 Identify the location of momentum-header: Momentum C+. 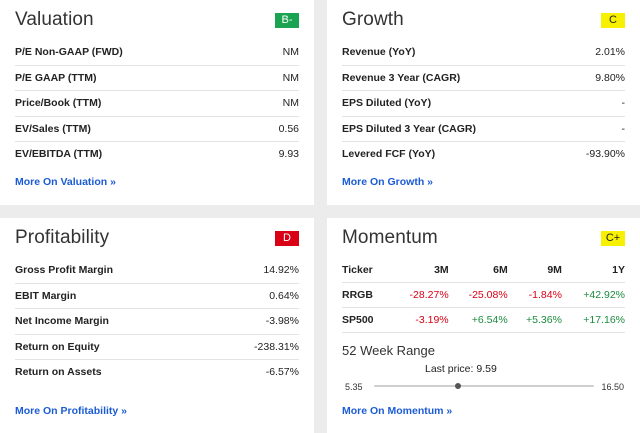
(483, 238).